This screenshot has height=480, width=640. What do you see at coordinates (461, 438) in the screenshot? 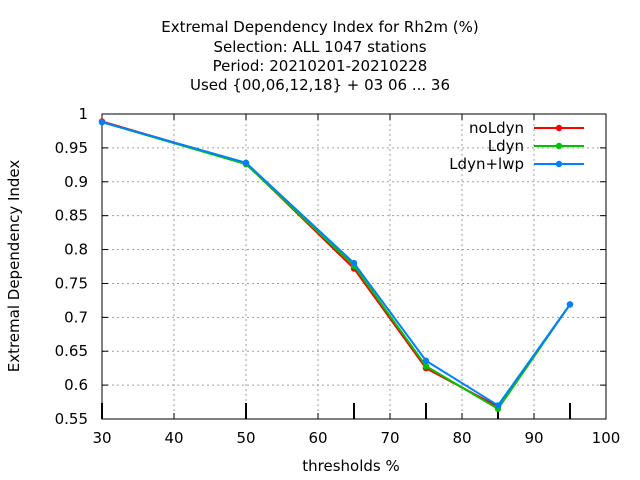
I see `x-tick-label: 80` at bounding box center [461, 438].